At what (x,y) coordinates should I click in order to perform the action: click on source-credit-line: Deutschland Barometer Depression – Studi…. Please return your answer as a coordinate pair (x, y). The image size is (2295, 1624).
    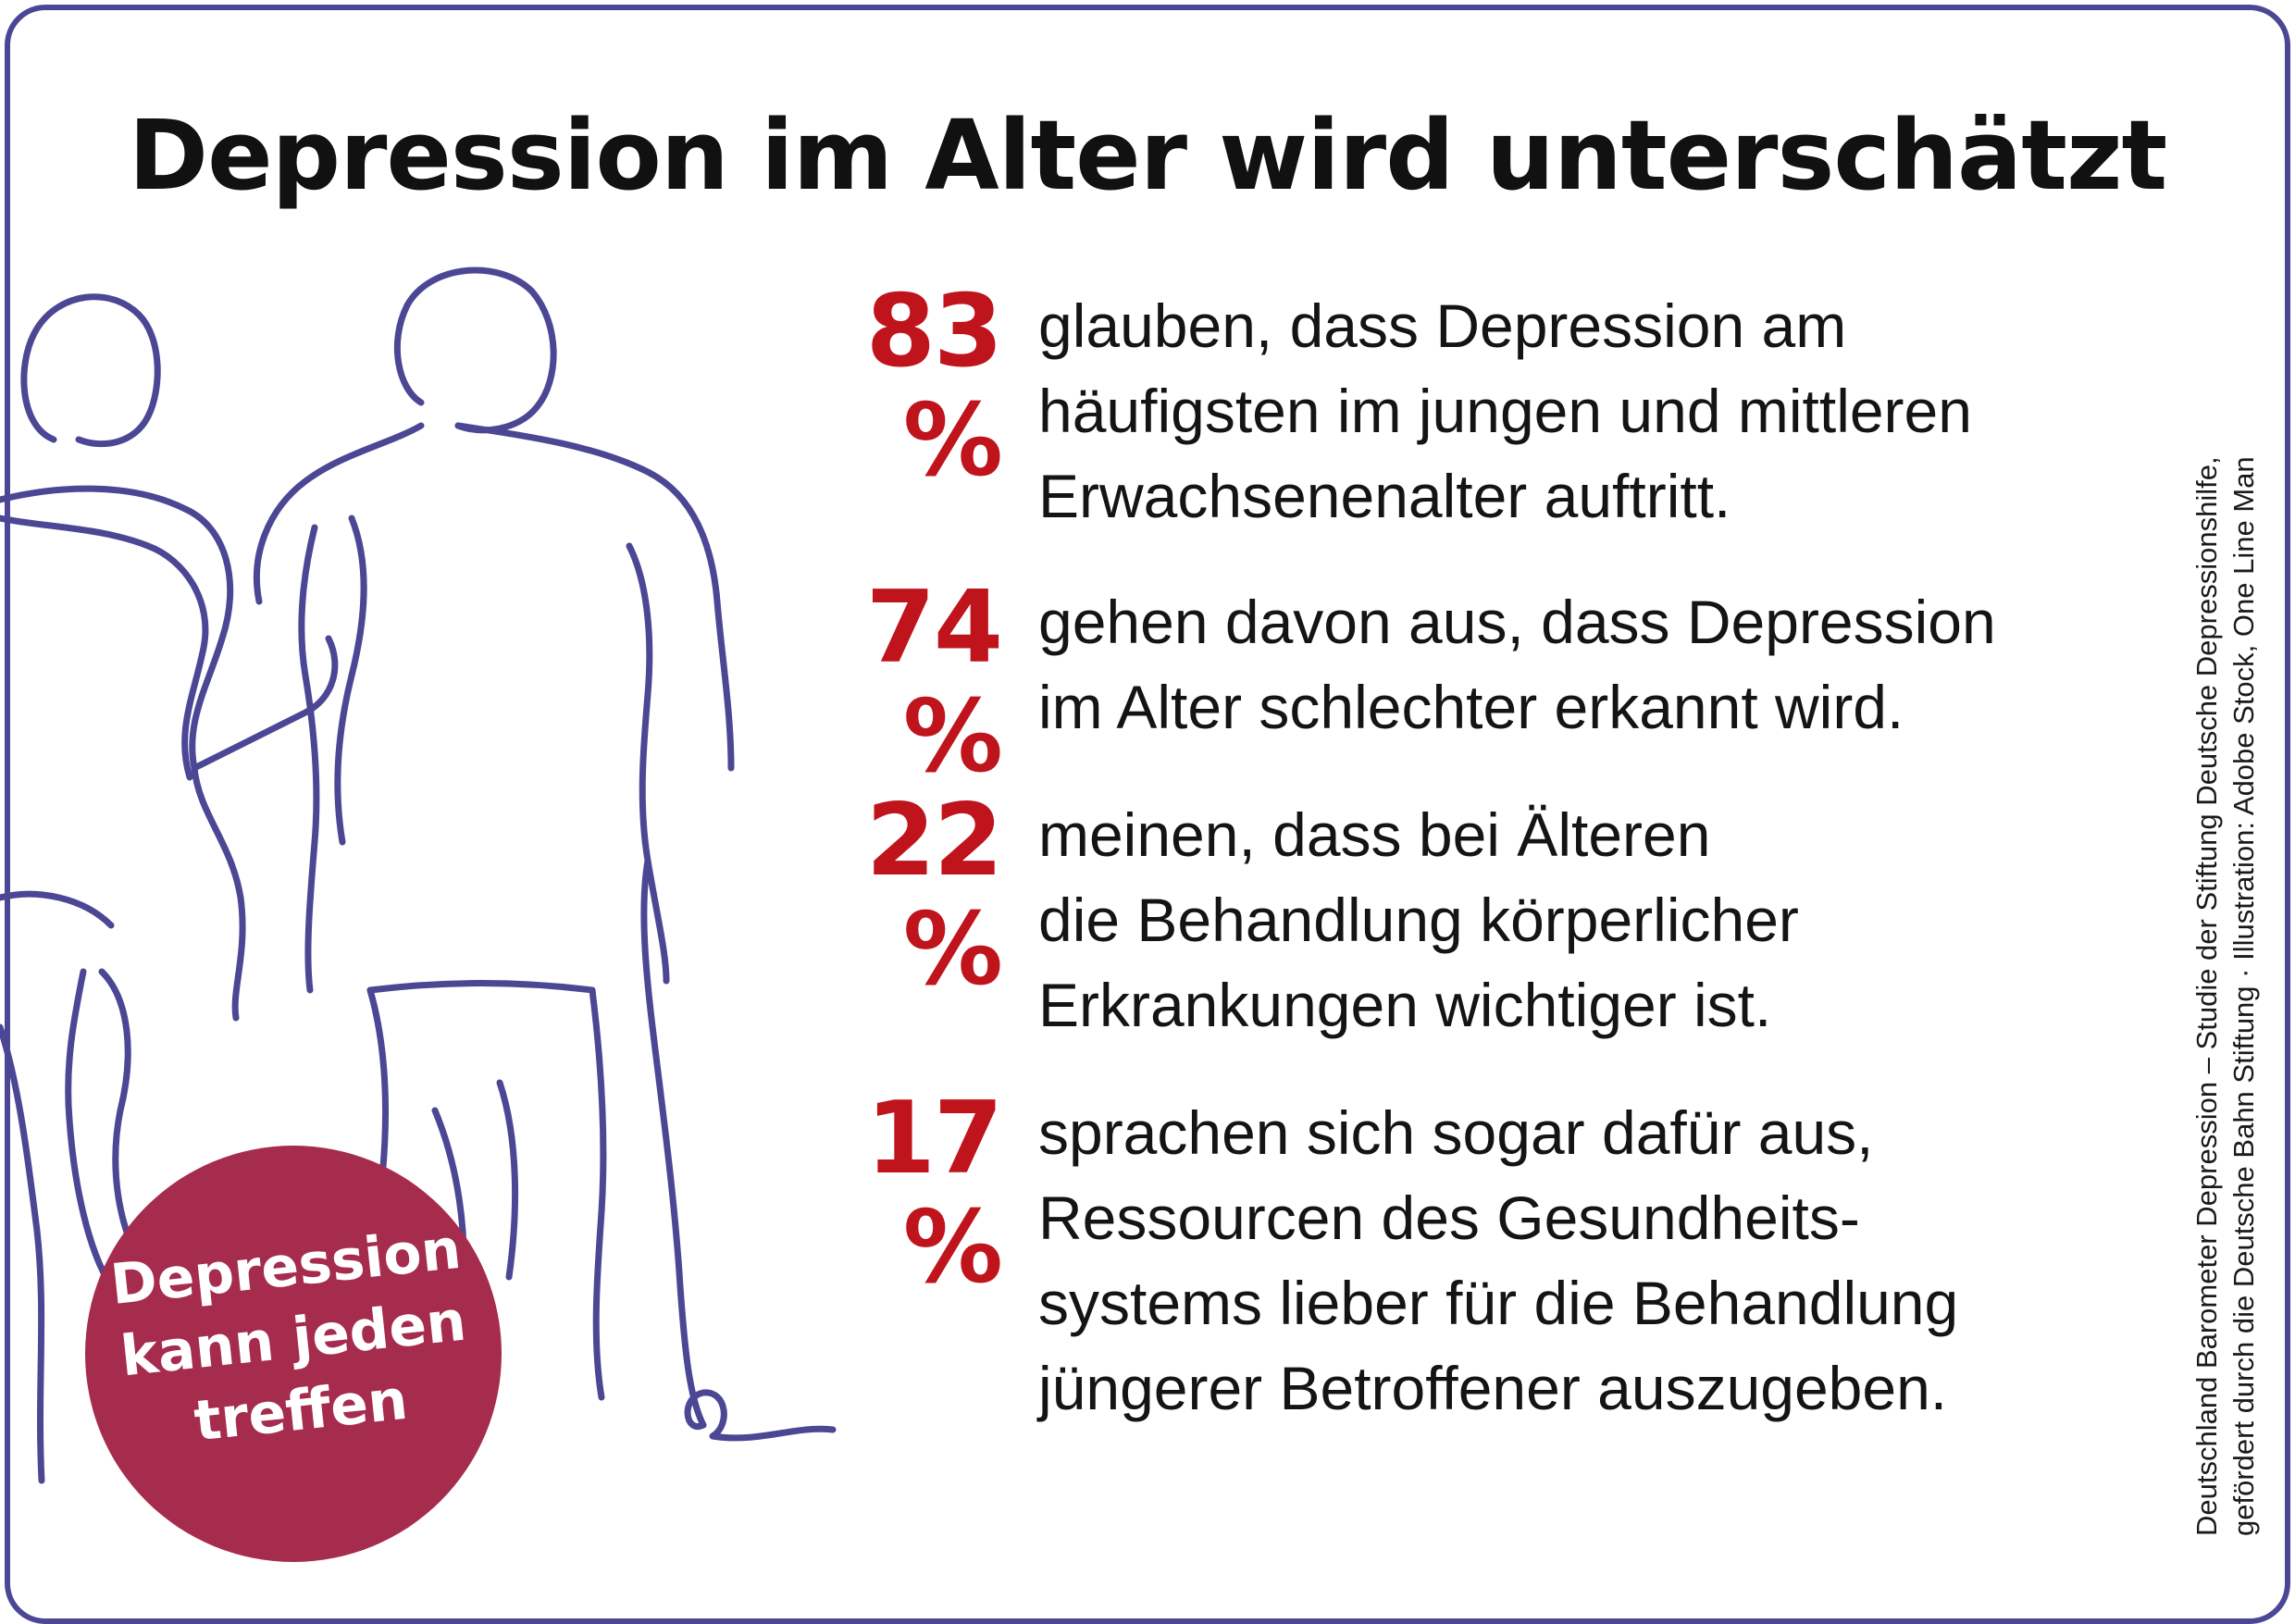
    Looking at the image, I should click on (2206, 996).